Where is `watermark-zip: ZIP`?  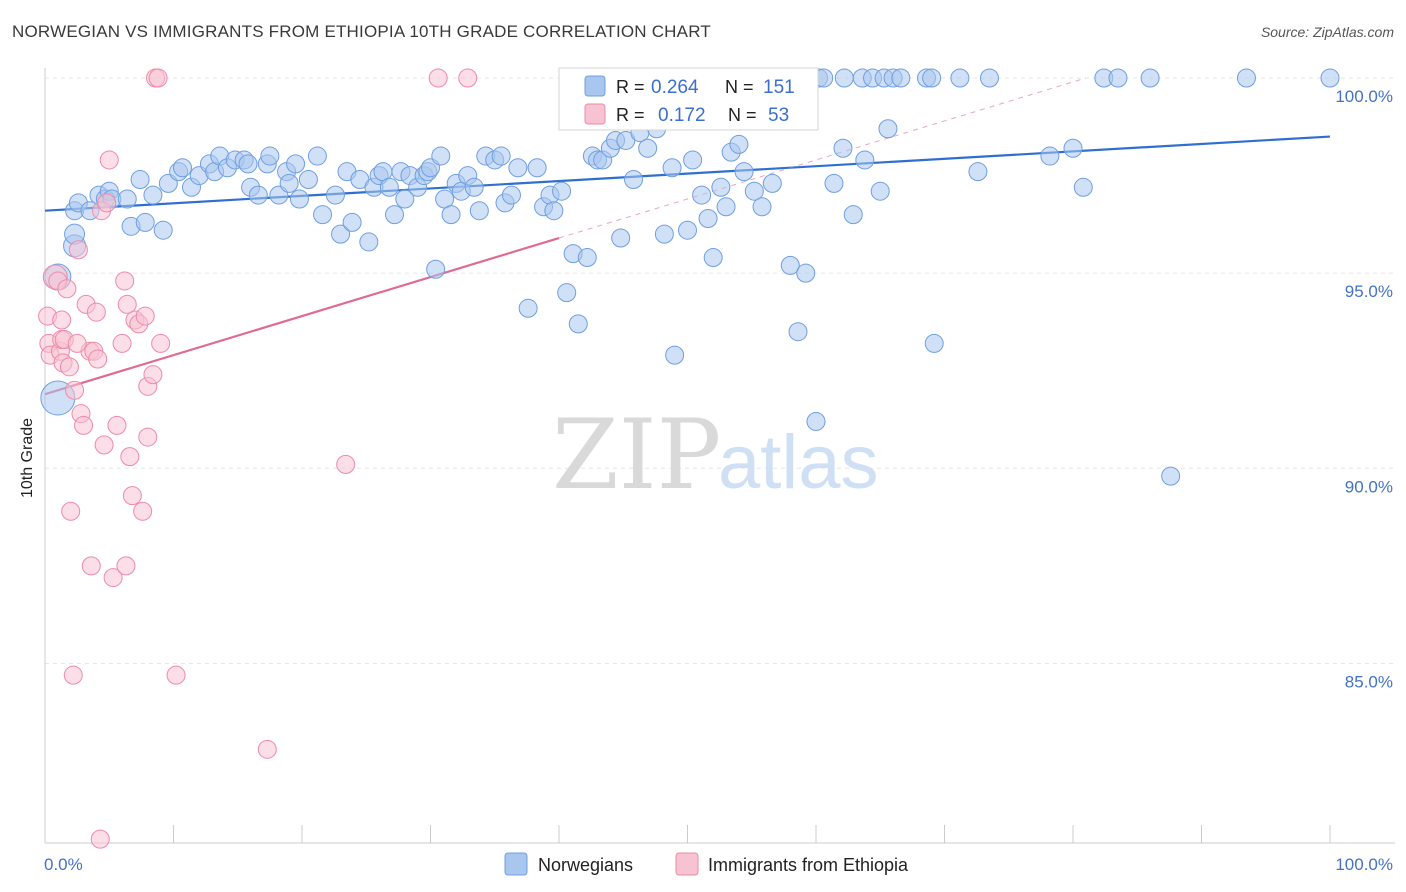
watermark-zip: ZIP is located at coordinates (636, 455).